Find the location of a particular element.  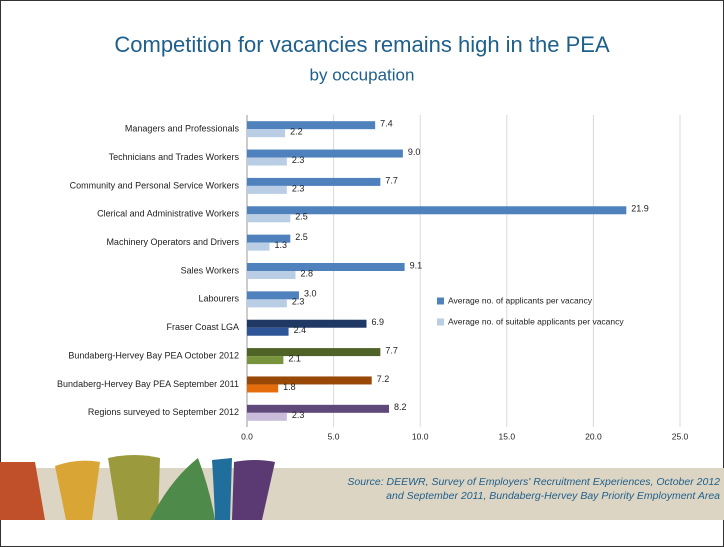

footer-decoration is located at coordinates (362, 487).